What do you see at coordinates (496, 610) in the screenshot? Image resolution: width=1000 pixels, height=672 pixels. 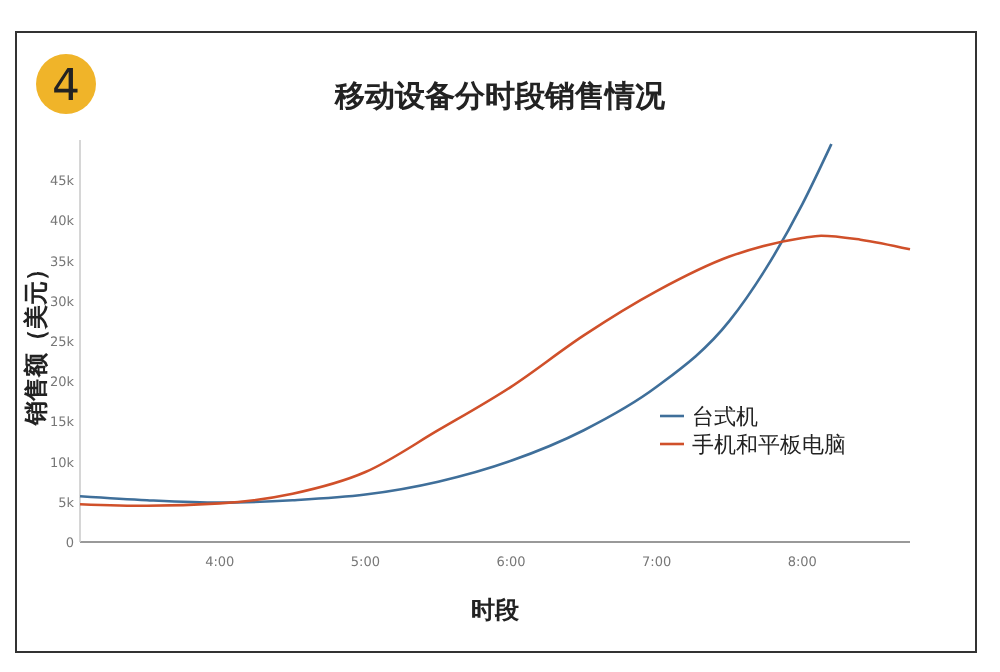 I see `x-axis-title: 时段` at bounding box center [496, 610].